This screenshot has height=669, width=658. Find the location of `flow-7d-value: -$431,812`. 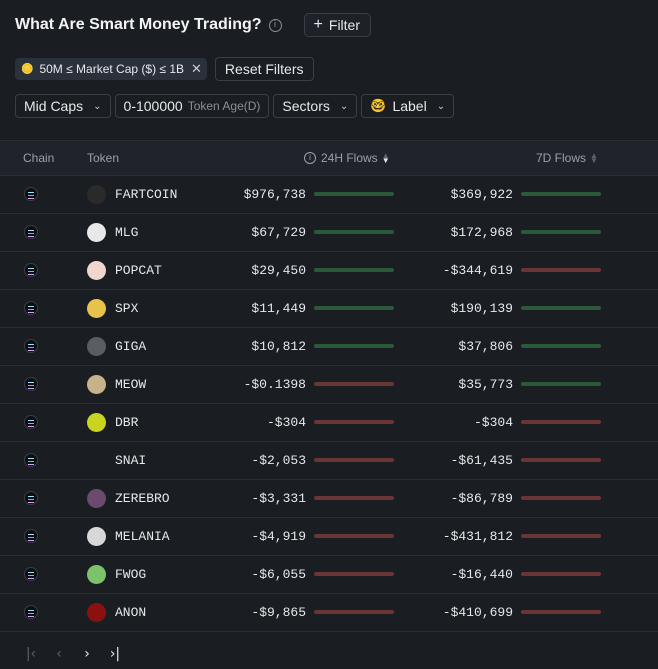

flow-7d-value: -$431,812 is located at coordinates (477, 536).